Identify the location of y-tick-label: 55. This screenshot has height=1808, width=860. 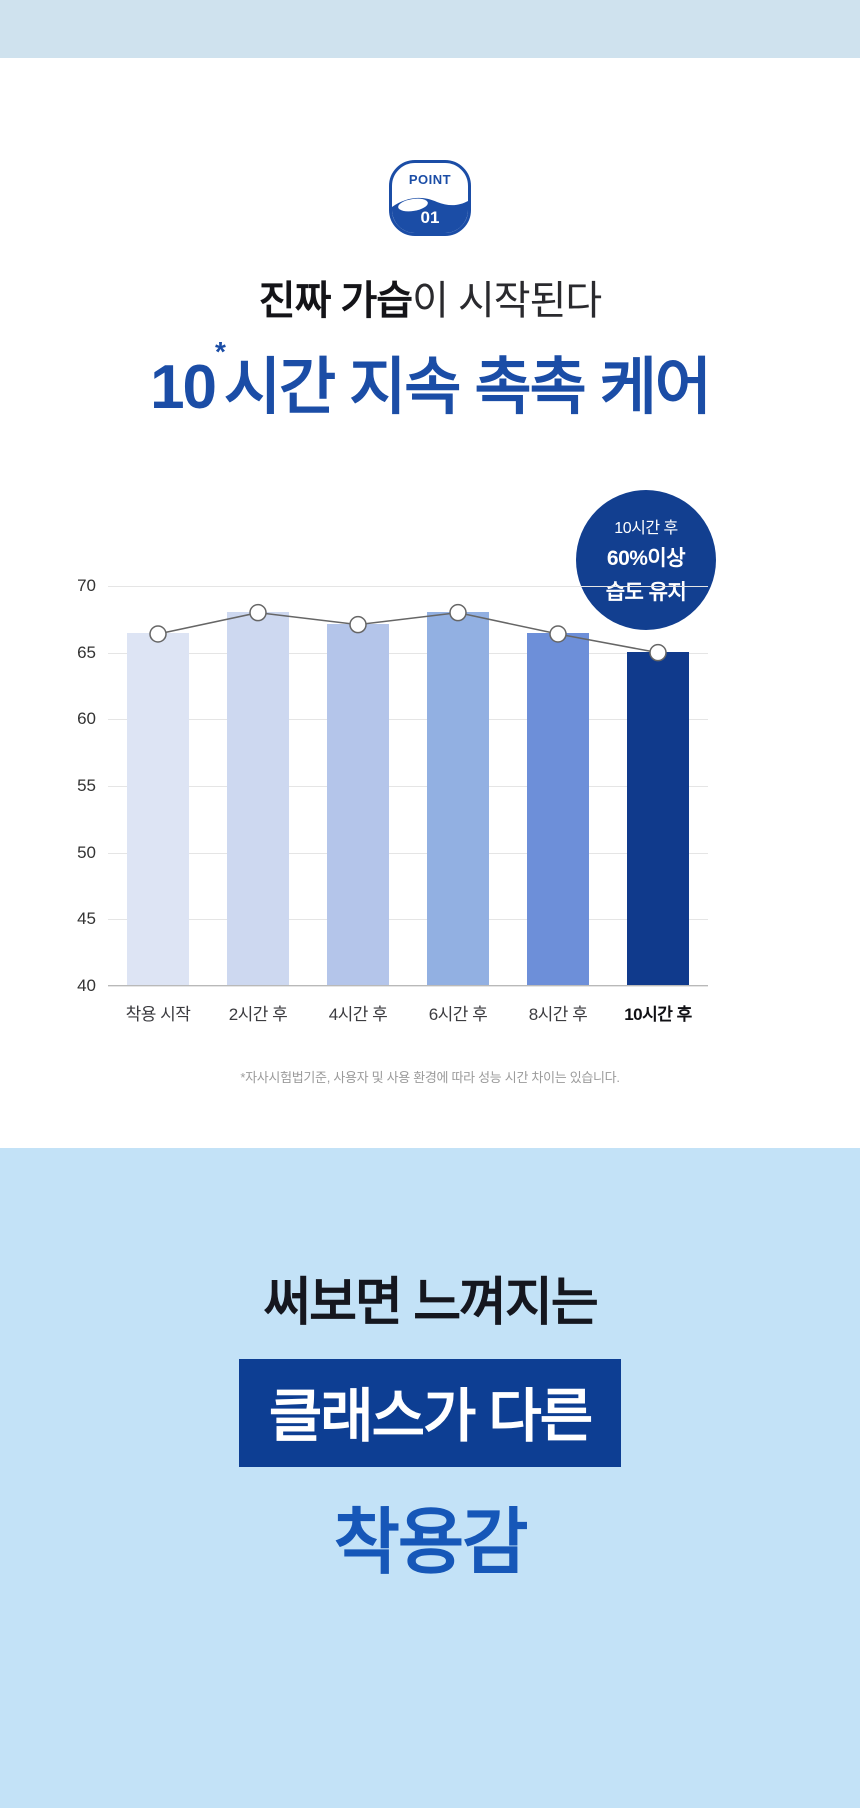
(86, 785).